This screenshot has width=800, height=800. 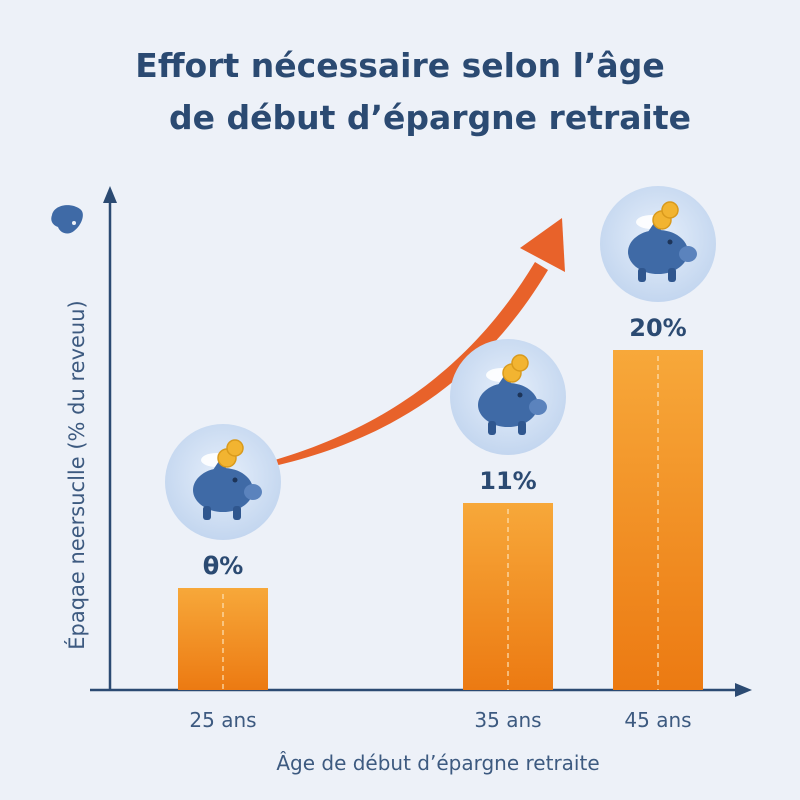 I want to click on chart-title-line-1: Effort nécessaire selon l’âge, so click(x=400, y=65).